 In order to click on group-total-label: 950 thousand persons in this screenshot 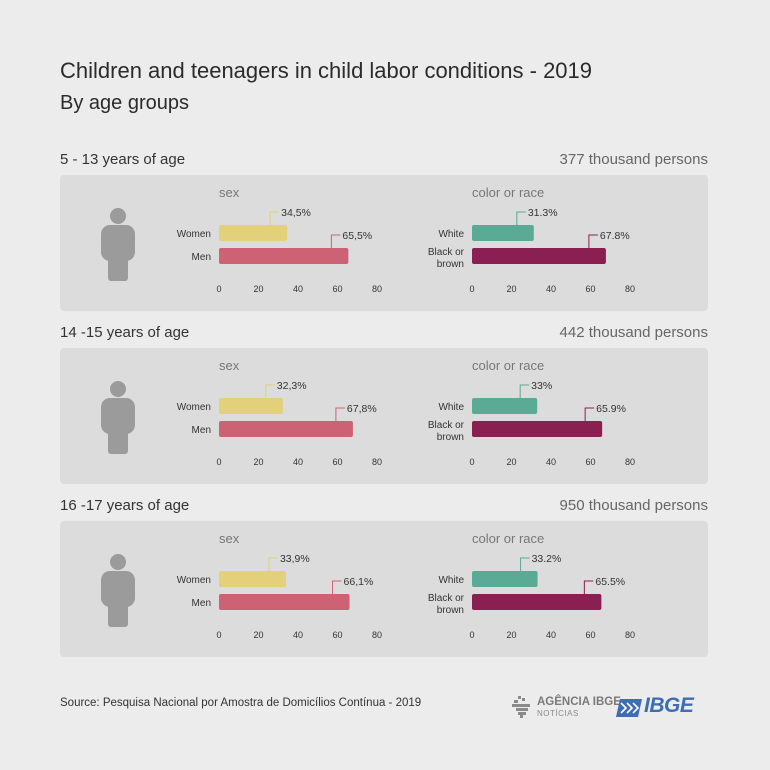, I will do `click(633, 505)`.